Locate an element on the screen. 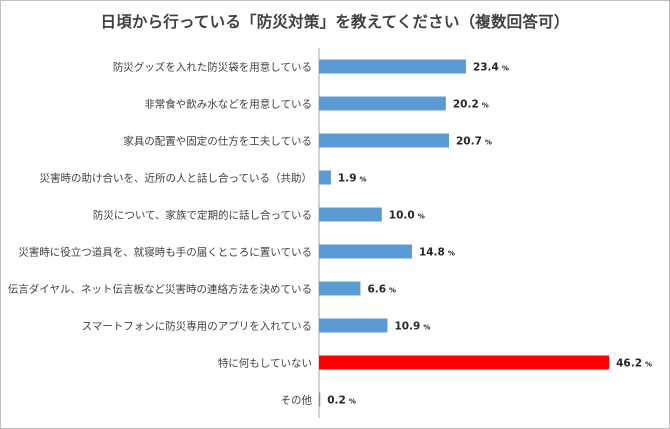  data-label: 23.4% is located at coordinates (491, 68).